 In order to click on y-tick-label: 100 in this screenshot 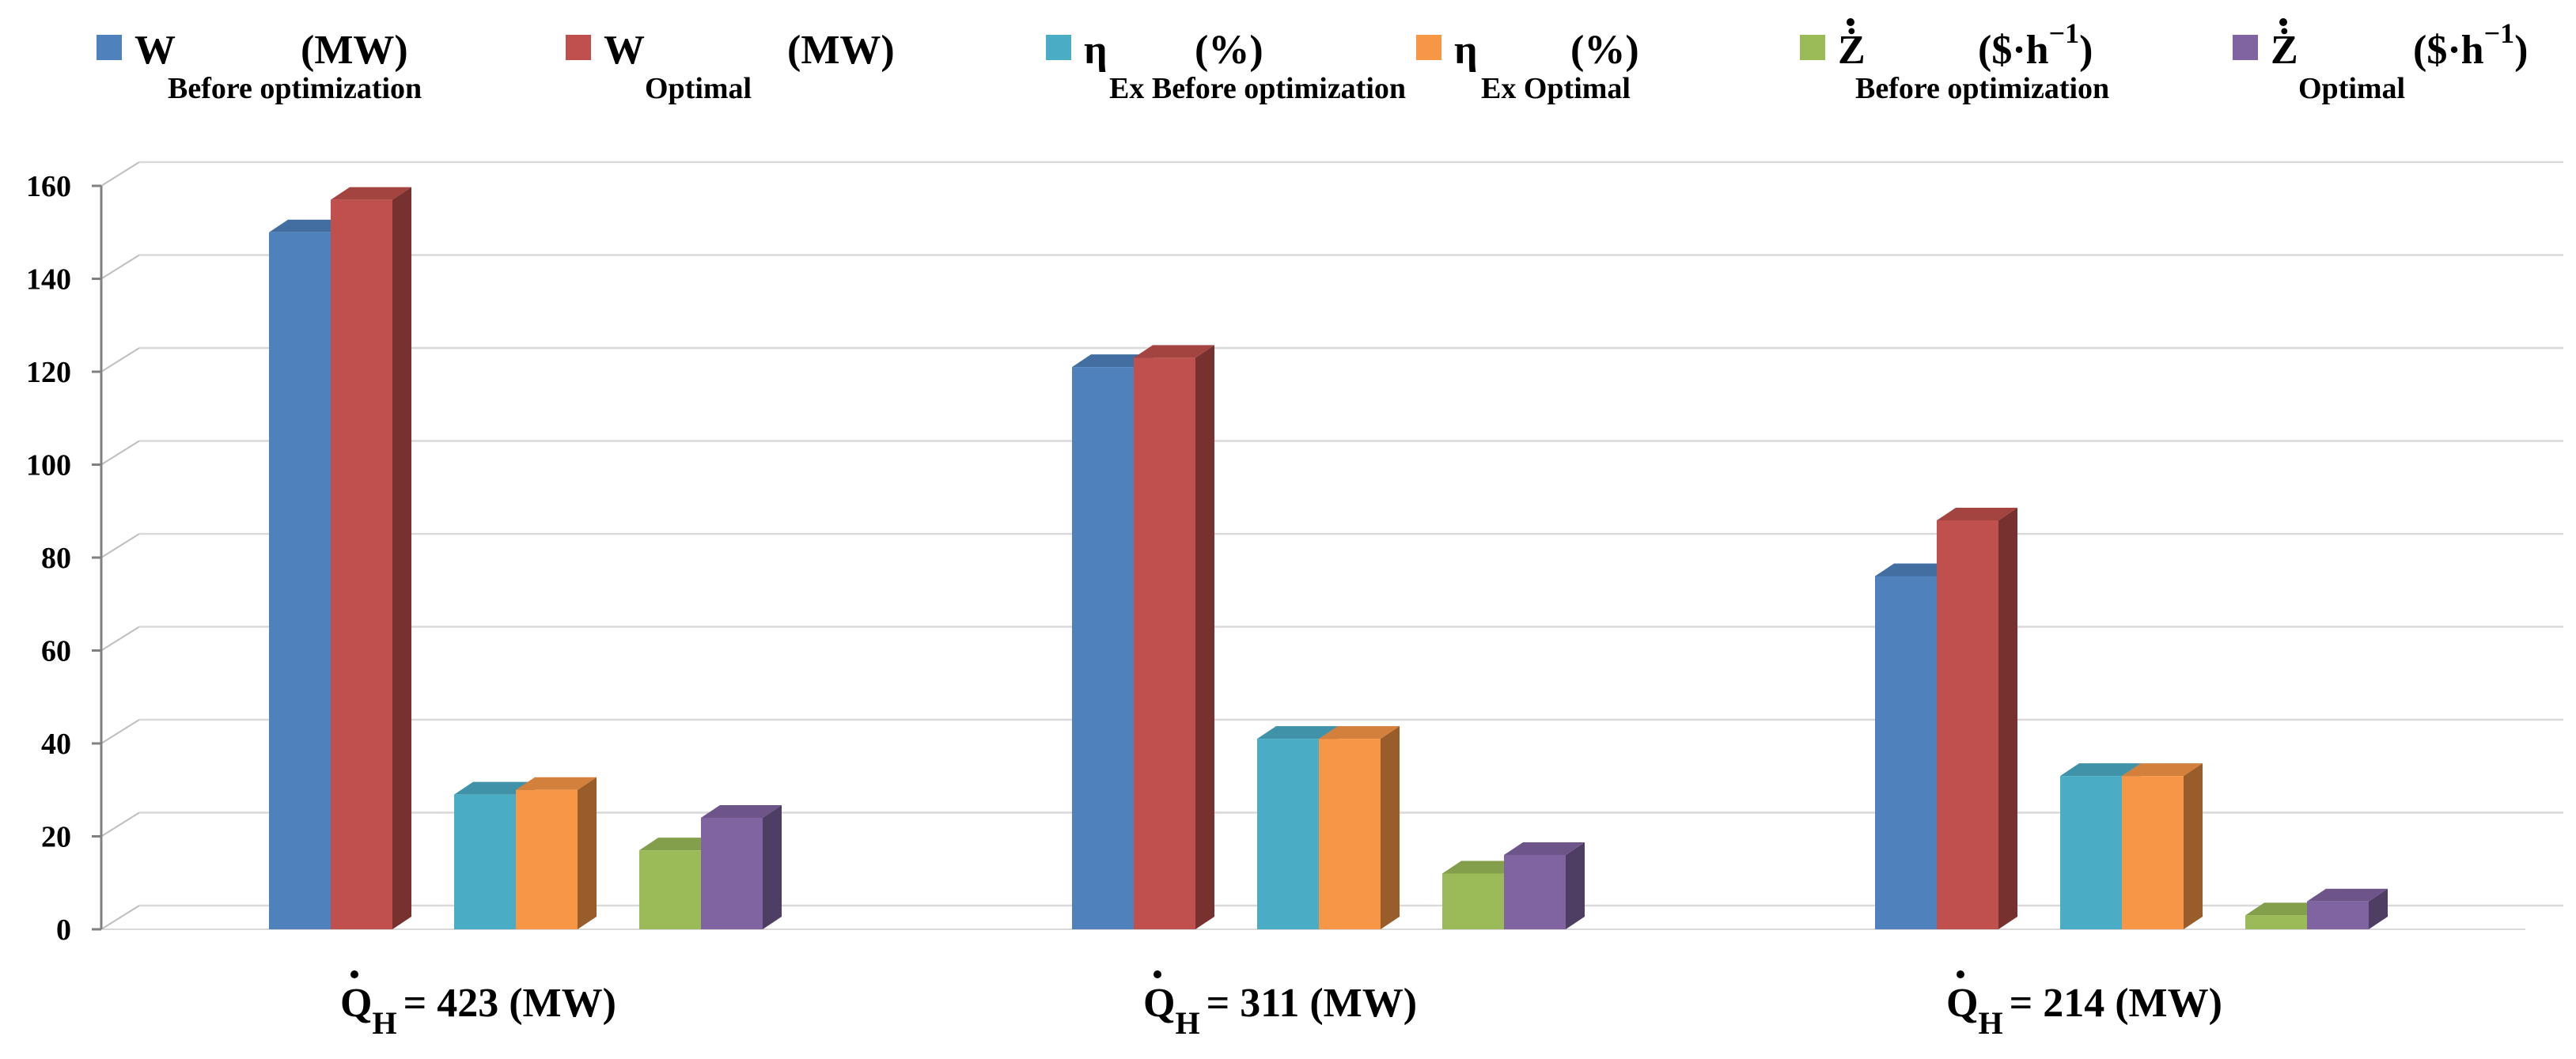, I will do `click(48, 465)`.